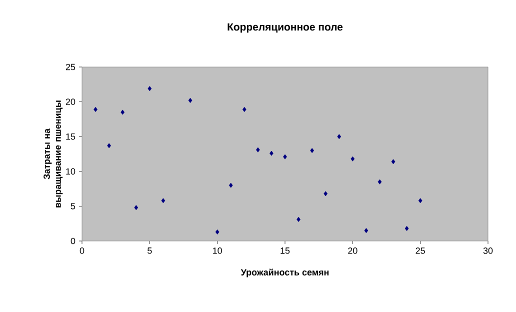 The image size is (516, 312). What do you see at coordinates (150, 251) in the screenshot?
I see `x-tick-label: 5` at bounding box center [150, 251].